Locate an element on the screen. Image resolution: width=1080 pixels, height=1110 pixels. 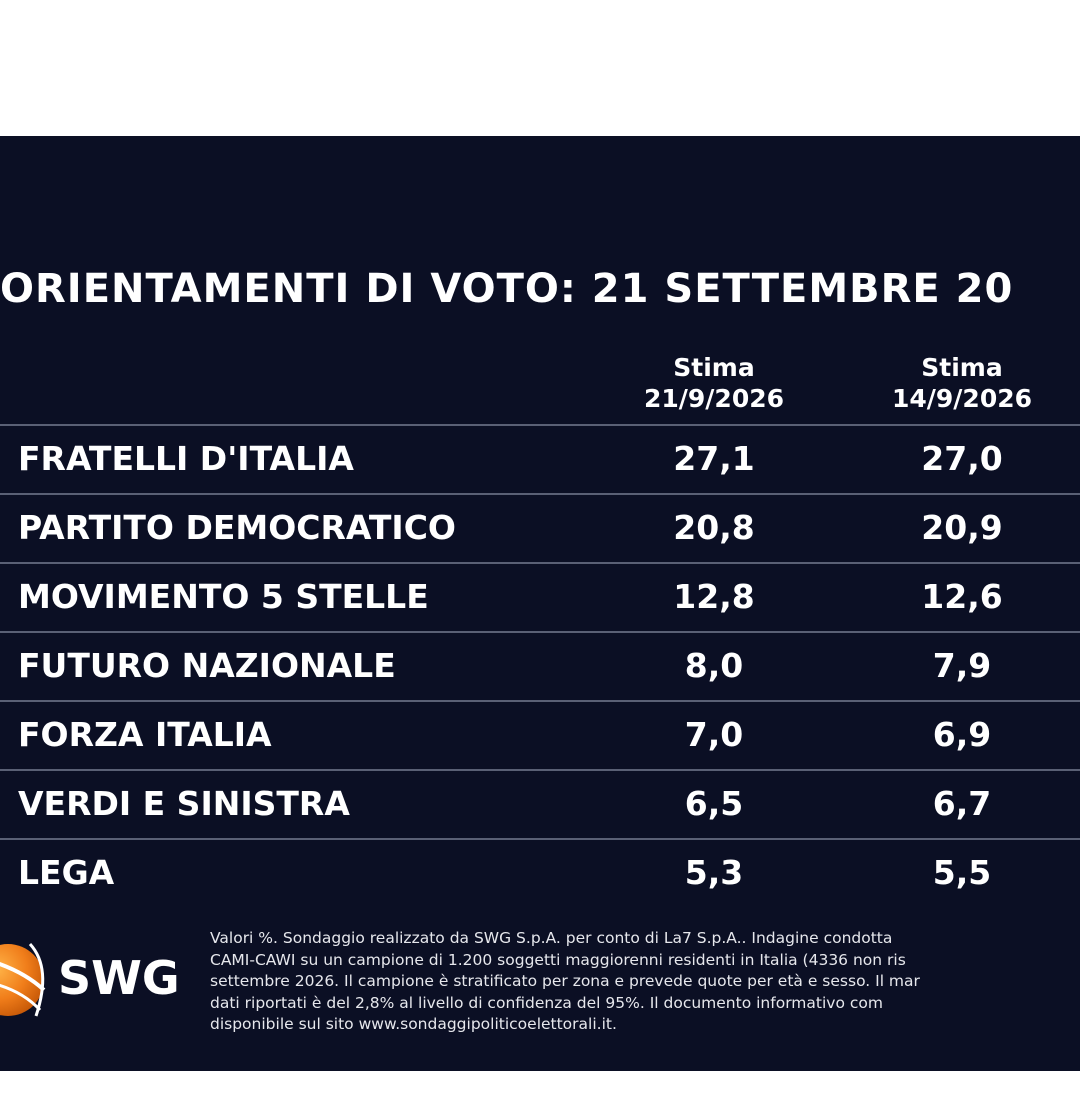
value-current: 20,8 is located at coordinates (714, 527).